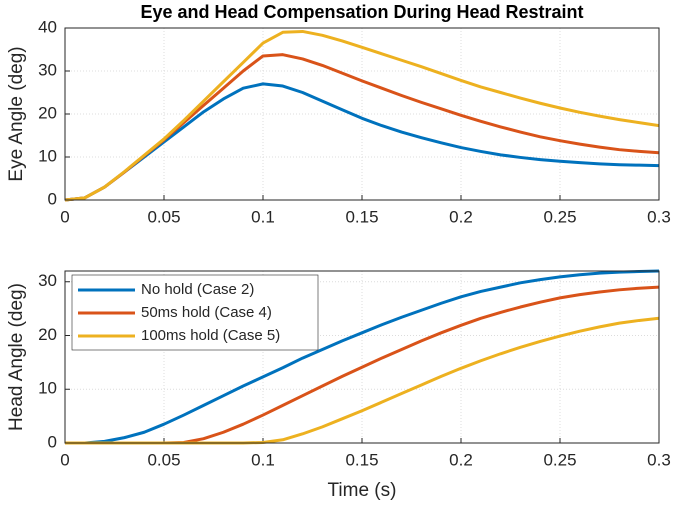 The height and width of the screenshot is (505, 679). Describe the element at coordinates (16, 113) in the screenshot. I see `y-axis-label: Eye Angle (deg)` at that location.